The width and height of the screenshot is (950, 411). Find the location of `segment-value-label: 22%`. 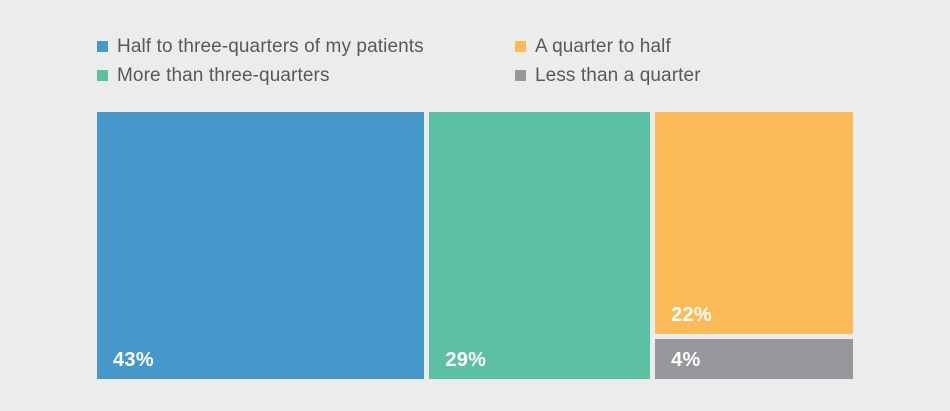

segment-value-label: 22% is located at coordinates (692, 314).